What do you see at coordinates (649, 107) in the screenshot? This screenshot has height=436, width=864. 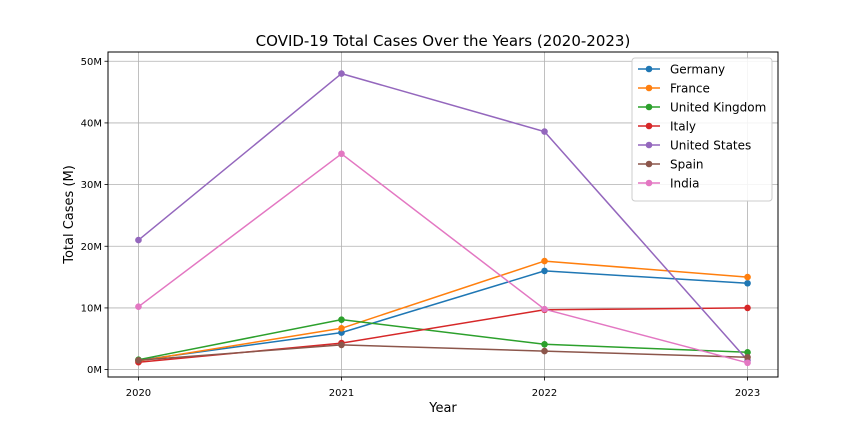 I see `legend-marker-united-kingdom` at bounding box center [649, 107].